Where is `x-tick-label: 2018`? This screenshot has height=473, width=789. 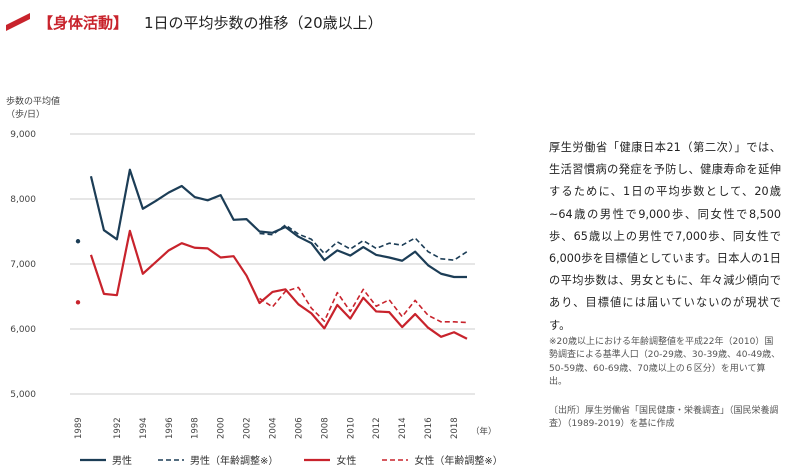
x-tick-label: 2018 is located at coordinates (455, 428).